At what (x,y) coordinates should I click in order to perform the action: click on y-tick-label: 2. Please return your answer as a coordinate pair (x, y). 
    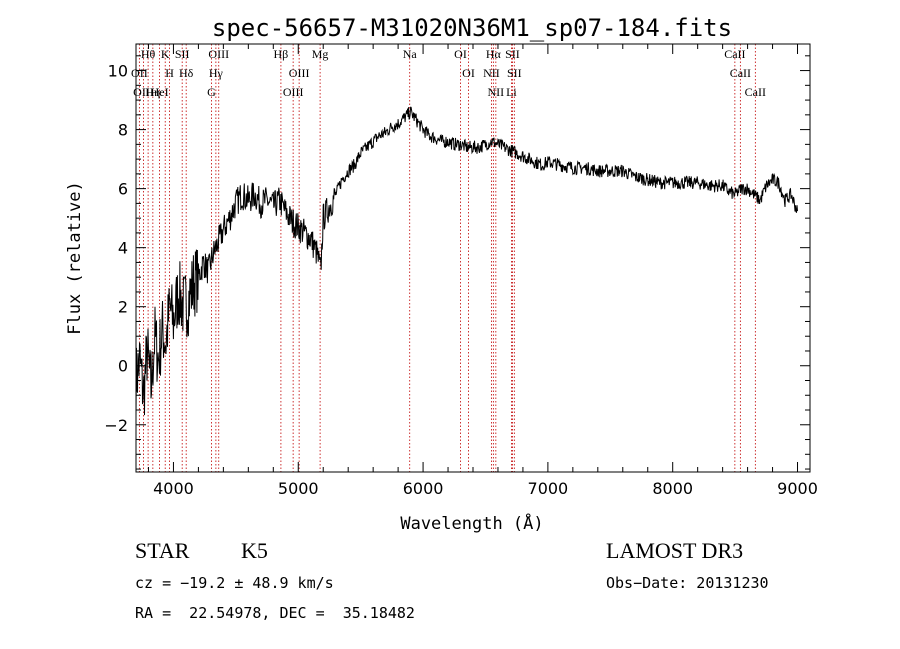
    Looking at the image, I should click on (123, 307).